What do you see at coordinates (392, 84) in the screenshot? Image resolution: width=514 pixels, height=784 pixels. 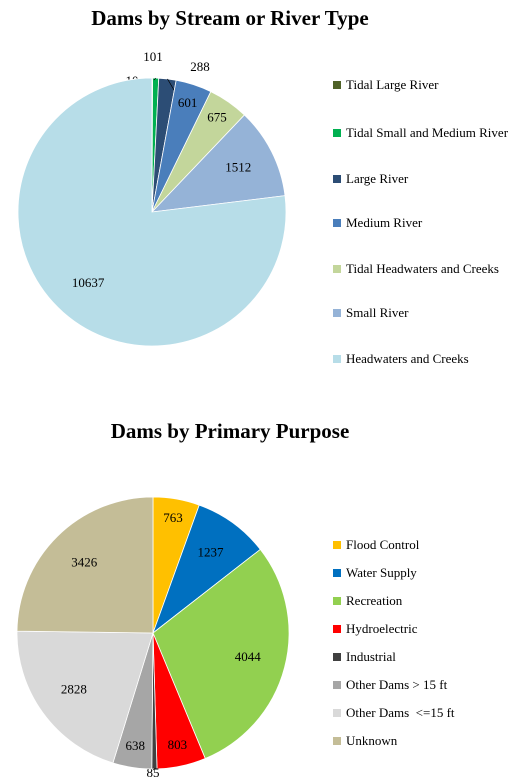 I see `legend-label: Tidal Large River` at bounding box center [392, 84].